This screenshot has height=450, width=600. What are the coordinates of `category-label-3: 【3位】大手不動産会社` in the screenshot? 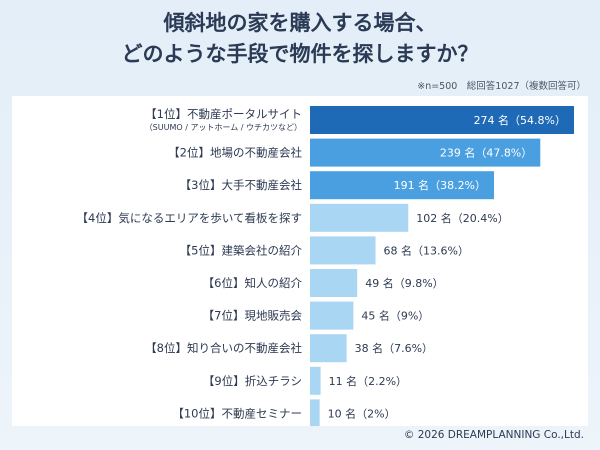 It's located at (241, 185).